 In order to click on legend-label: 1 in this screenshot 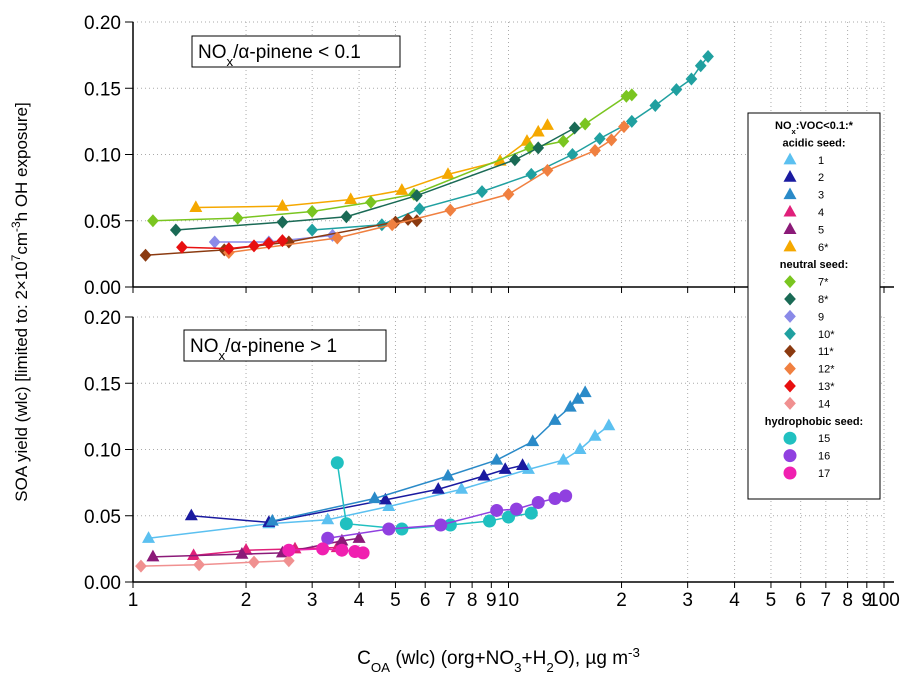, I will do `click(821, 161)`.